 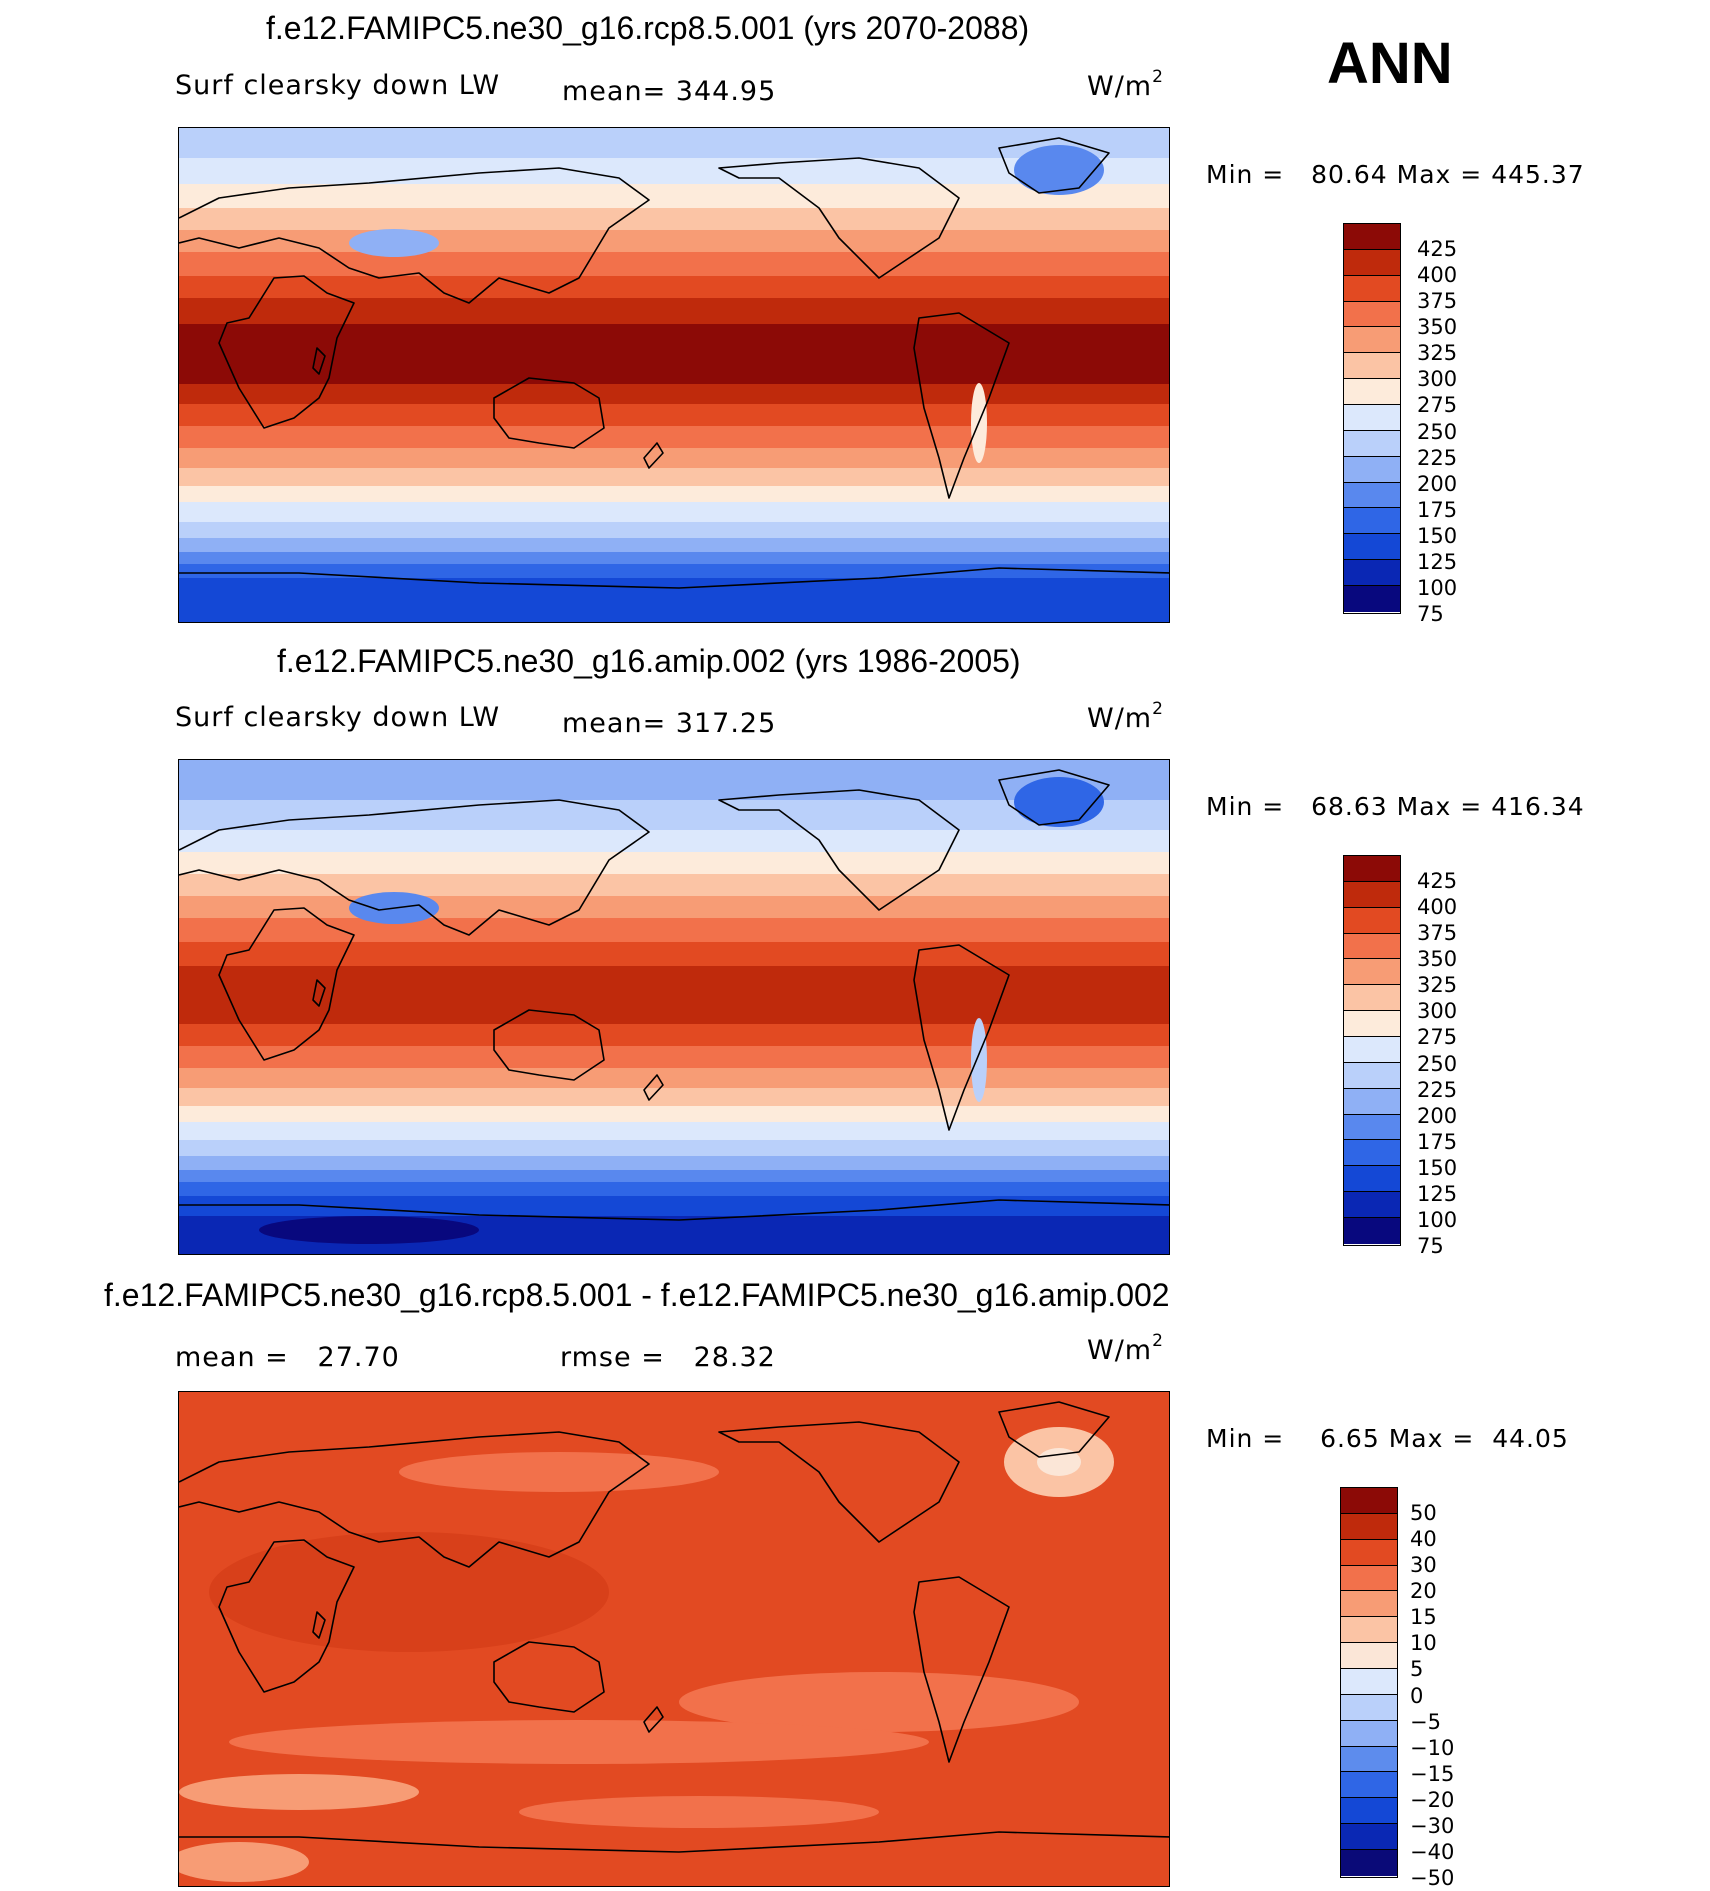 What do you see at coordinates (1432, 1825) in the screenshot?
I see `colorbar-label: −30` at bounding box center [1432, 1825].